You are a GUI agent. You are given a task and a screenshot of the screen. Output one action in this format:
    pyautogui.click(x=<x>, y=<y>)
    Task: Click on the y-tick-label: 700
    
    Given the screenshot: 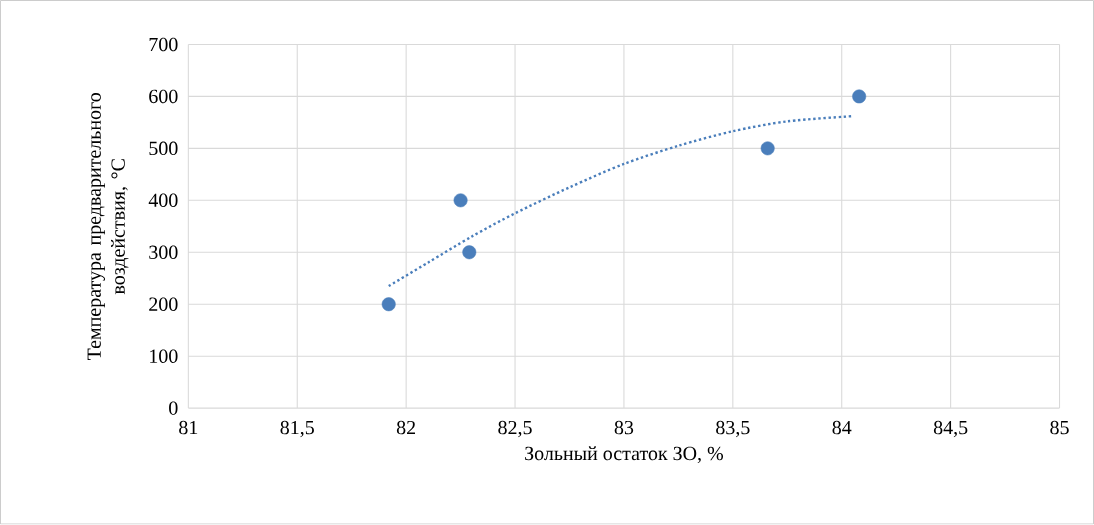 What is the action you would take?
    pyautogui.click(x=163, y=44)
    